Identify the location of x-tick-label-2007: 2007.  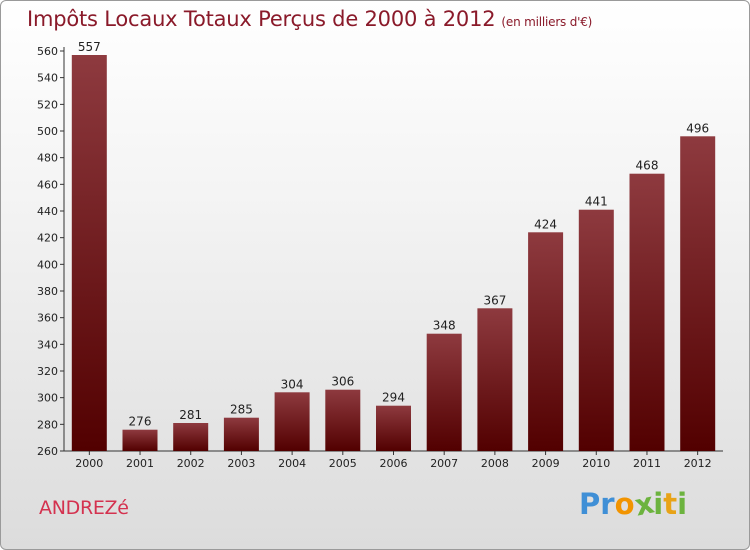
(444, 463).